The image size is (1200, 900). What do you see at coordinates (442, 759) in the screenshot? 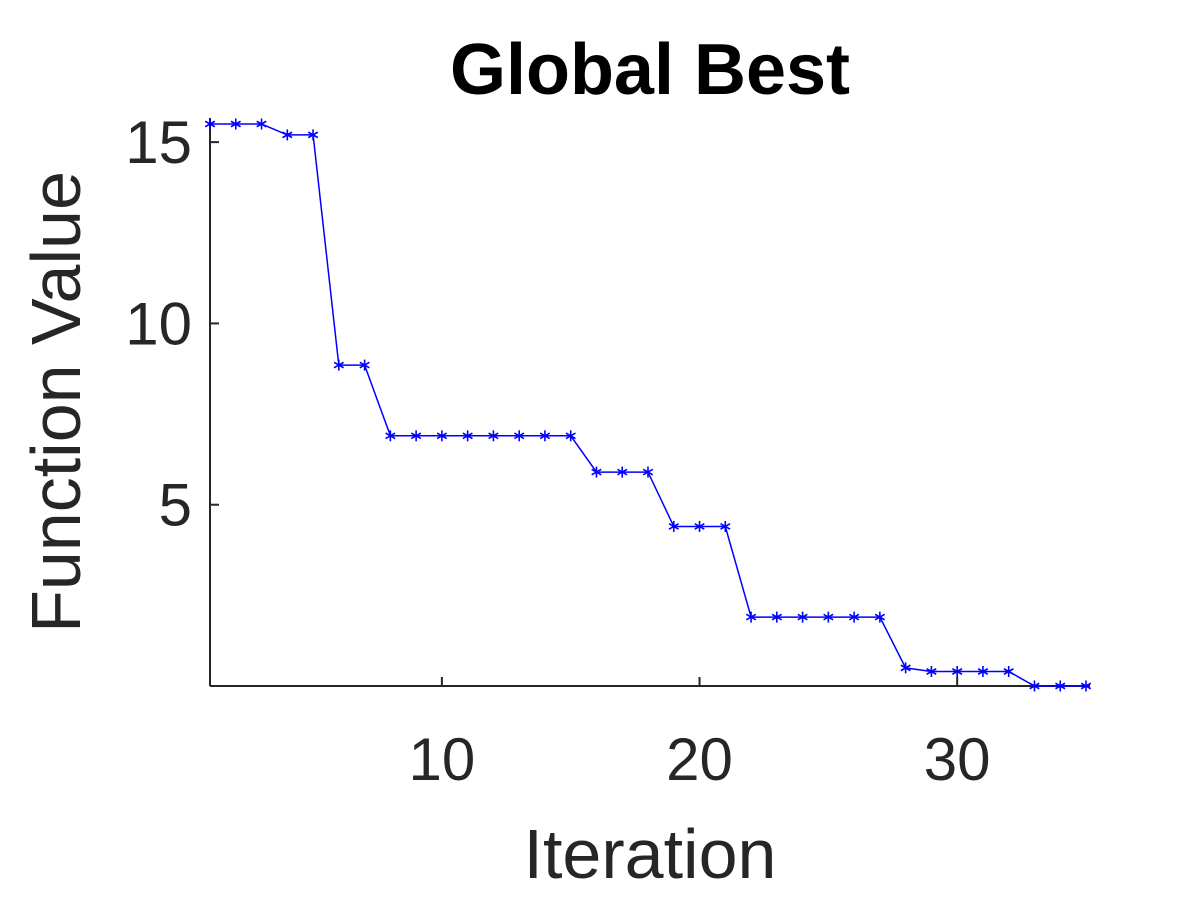
I see `x-tick-label: 10` at bounding box center [442, 759].